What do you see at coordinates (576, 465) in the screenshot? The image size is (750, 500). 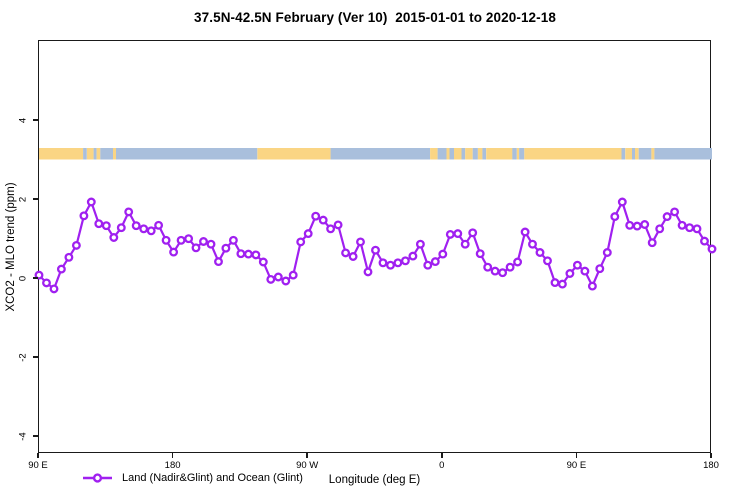 I see `x-tick-label: 90 E` at bounding box center [576, 465].